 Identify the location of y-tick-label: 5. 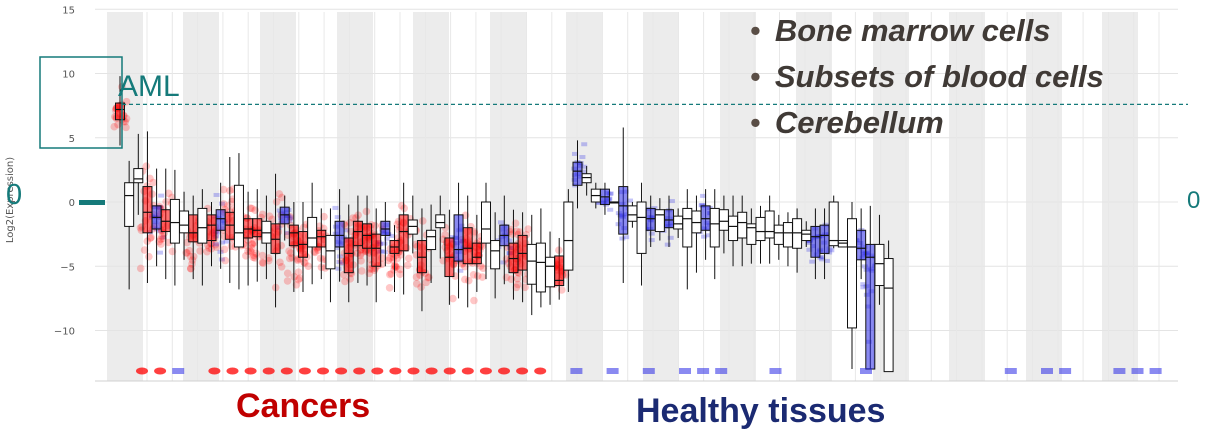
(72, 139).